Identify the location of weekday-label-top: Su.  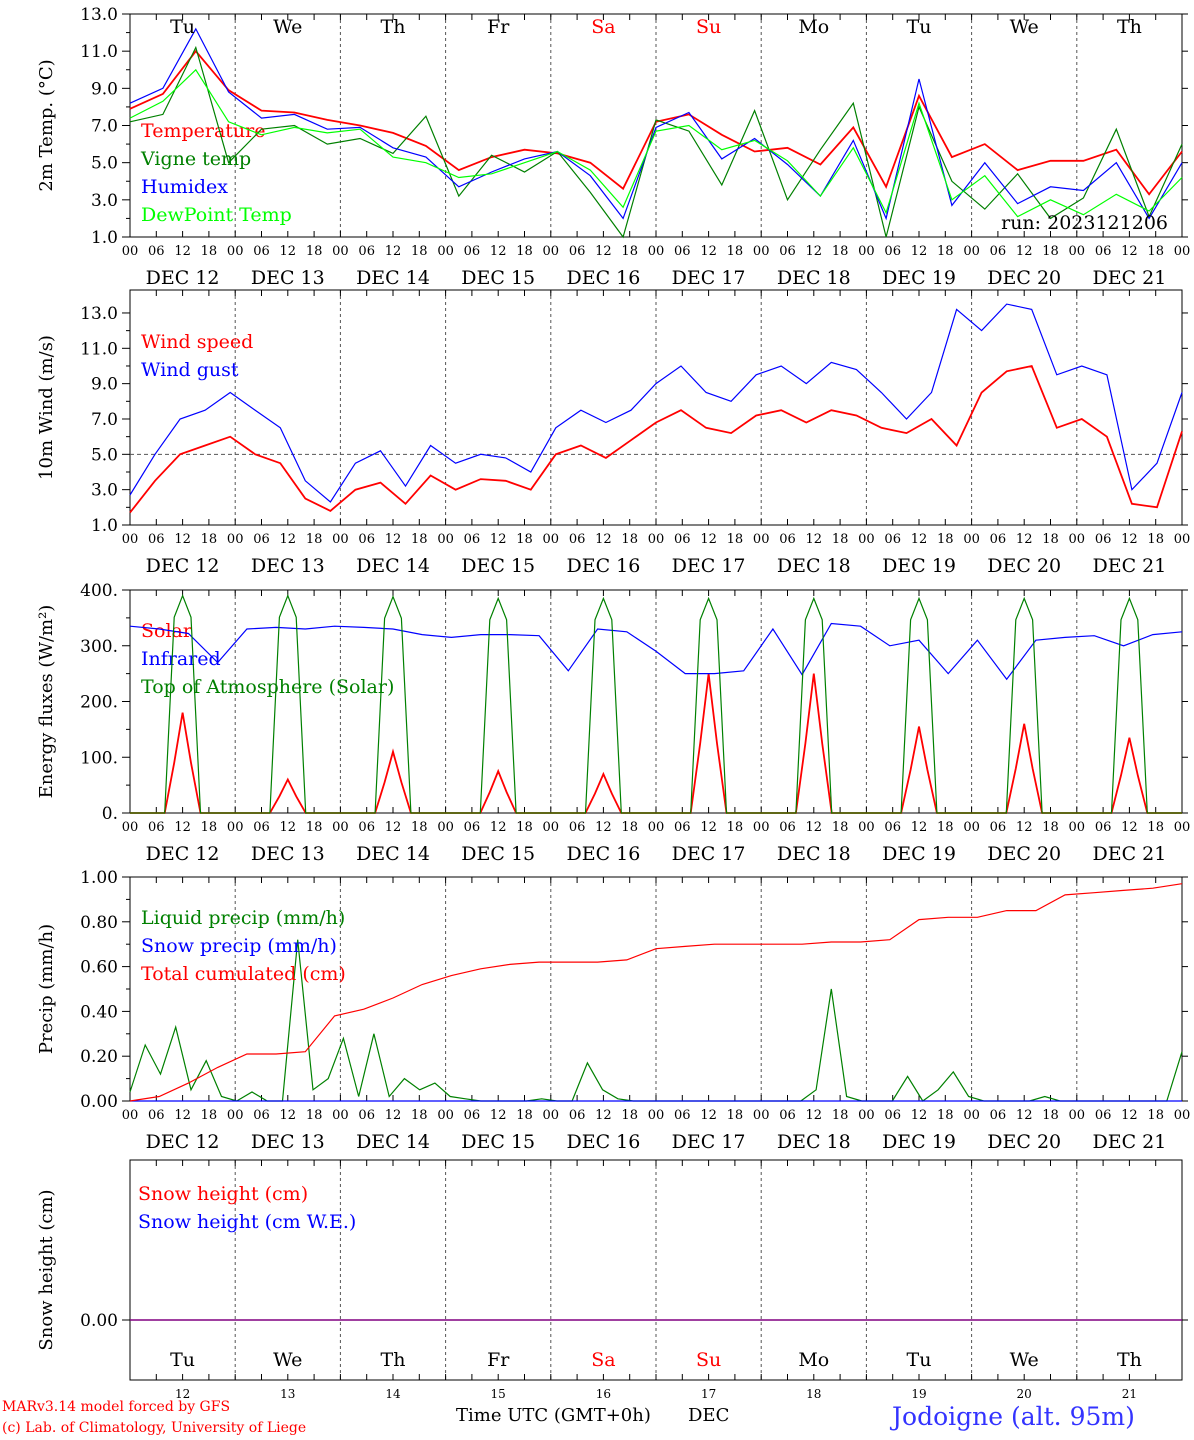
(708, 27).